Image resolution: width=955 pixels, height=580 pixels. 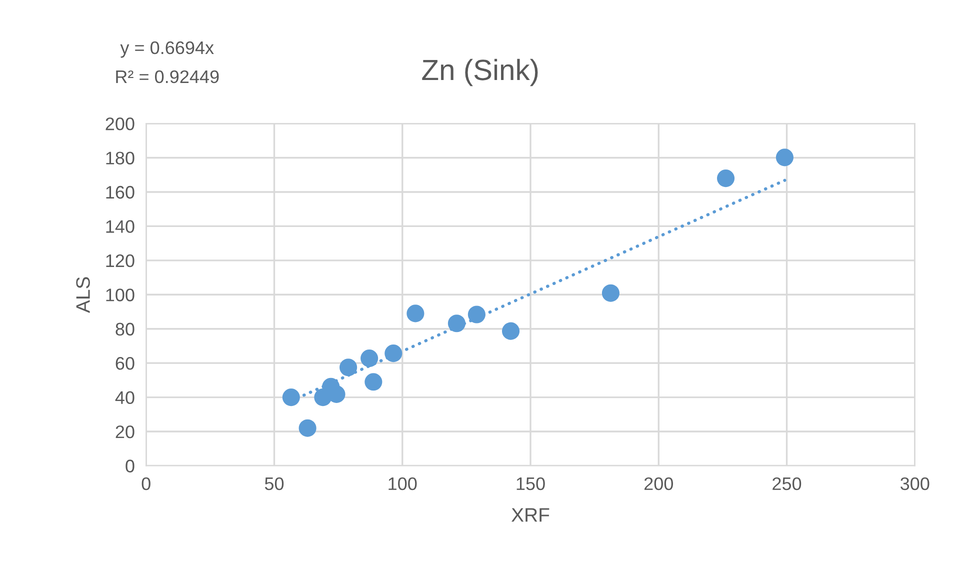 I want to click on text: y = 0.6694x, so click(x=167, y=49).